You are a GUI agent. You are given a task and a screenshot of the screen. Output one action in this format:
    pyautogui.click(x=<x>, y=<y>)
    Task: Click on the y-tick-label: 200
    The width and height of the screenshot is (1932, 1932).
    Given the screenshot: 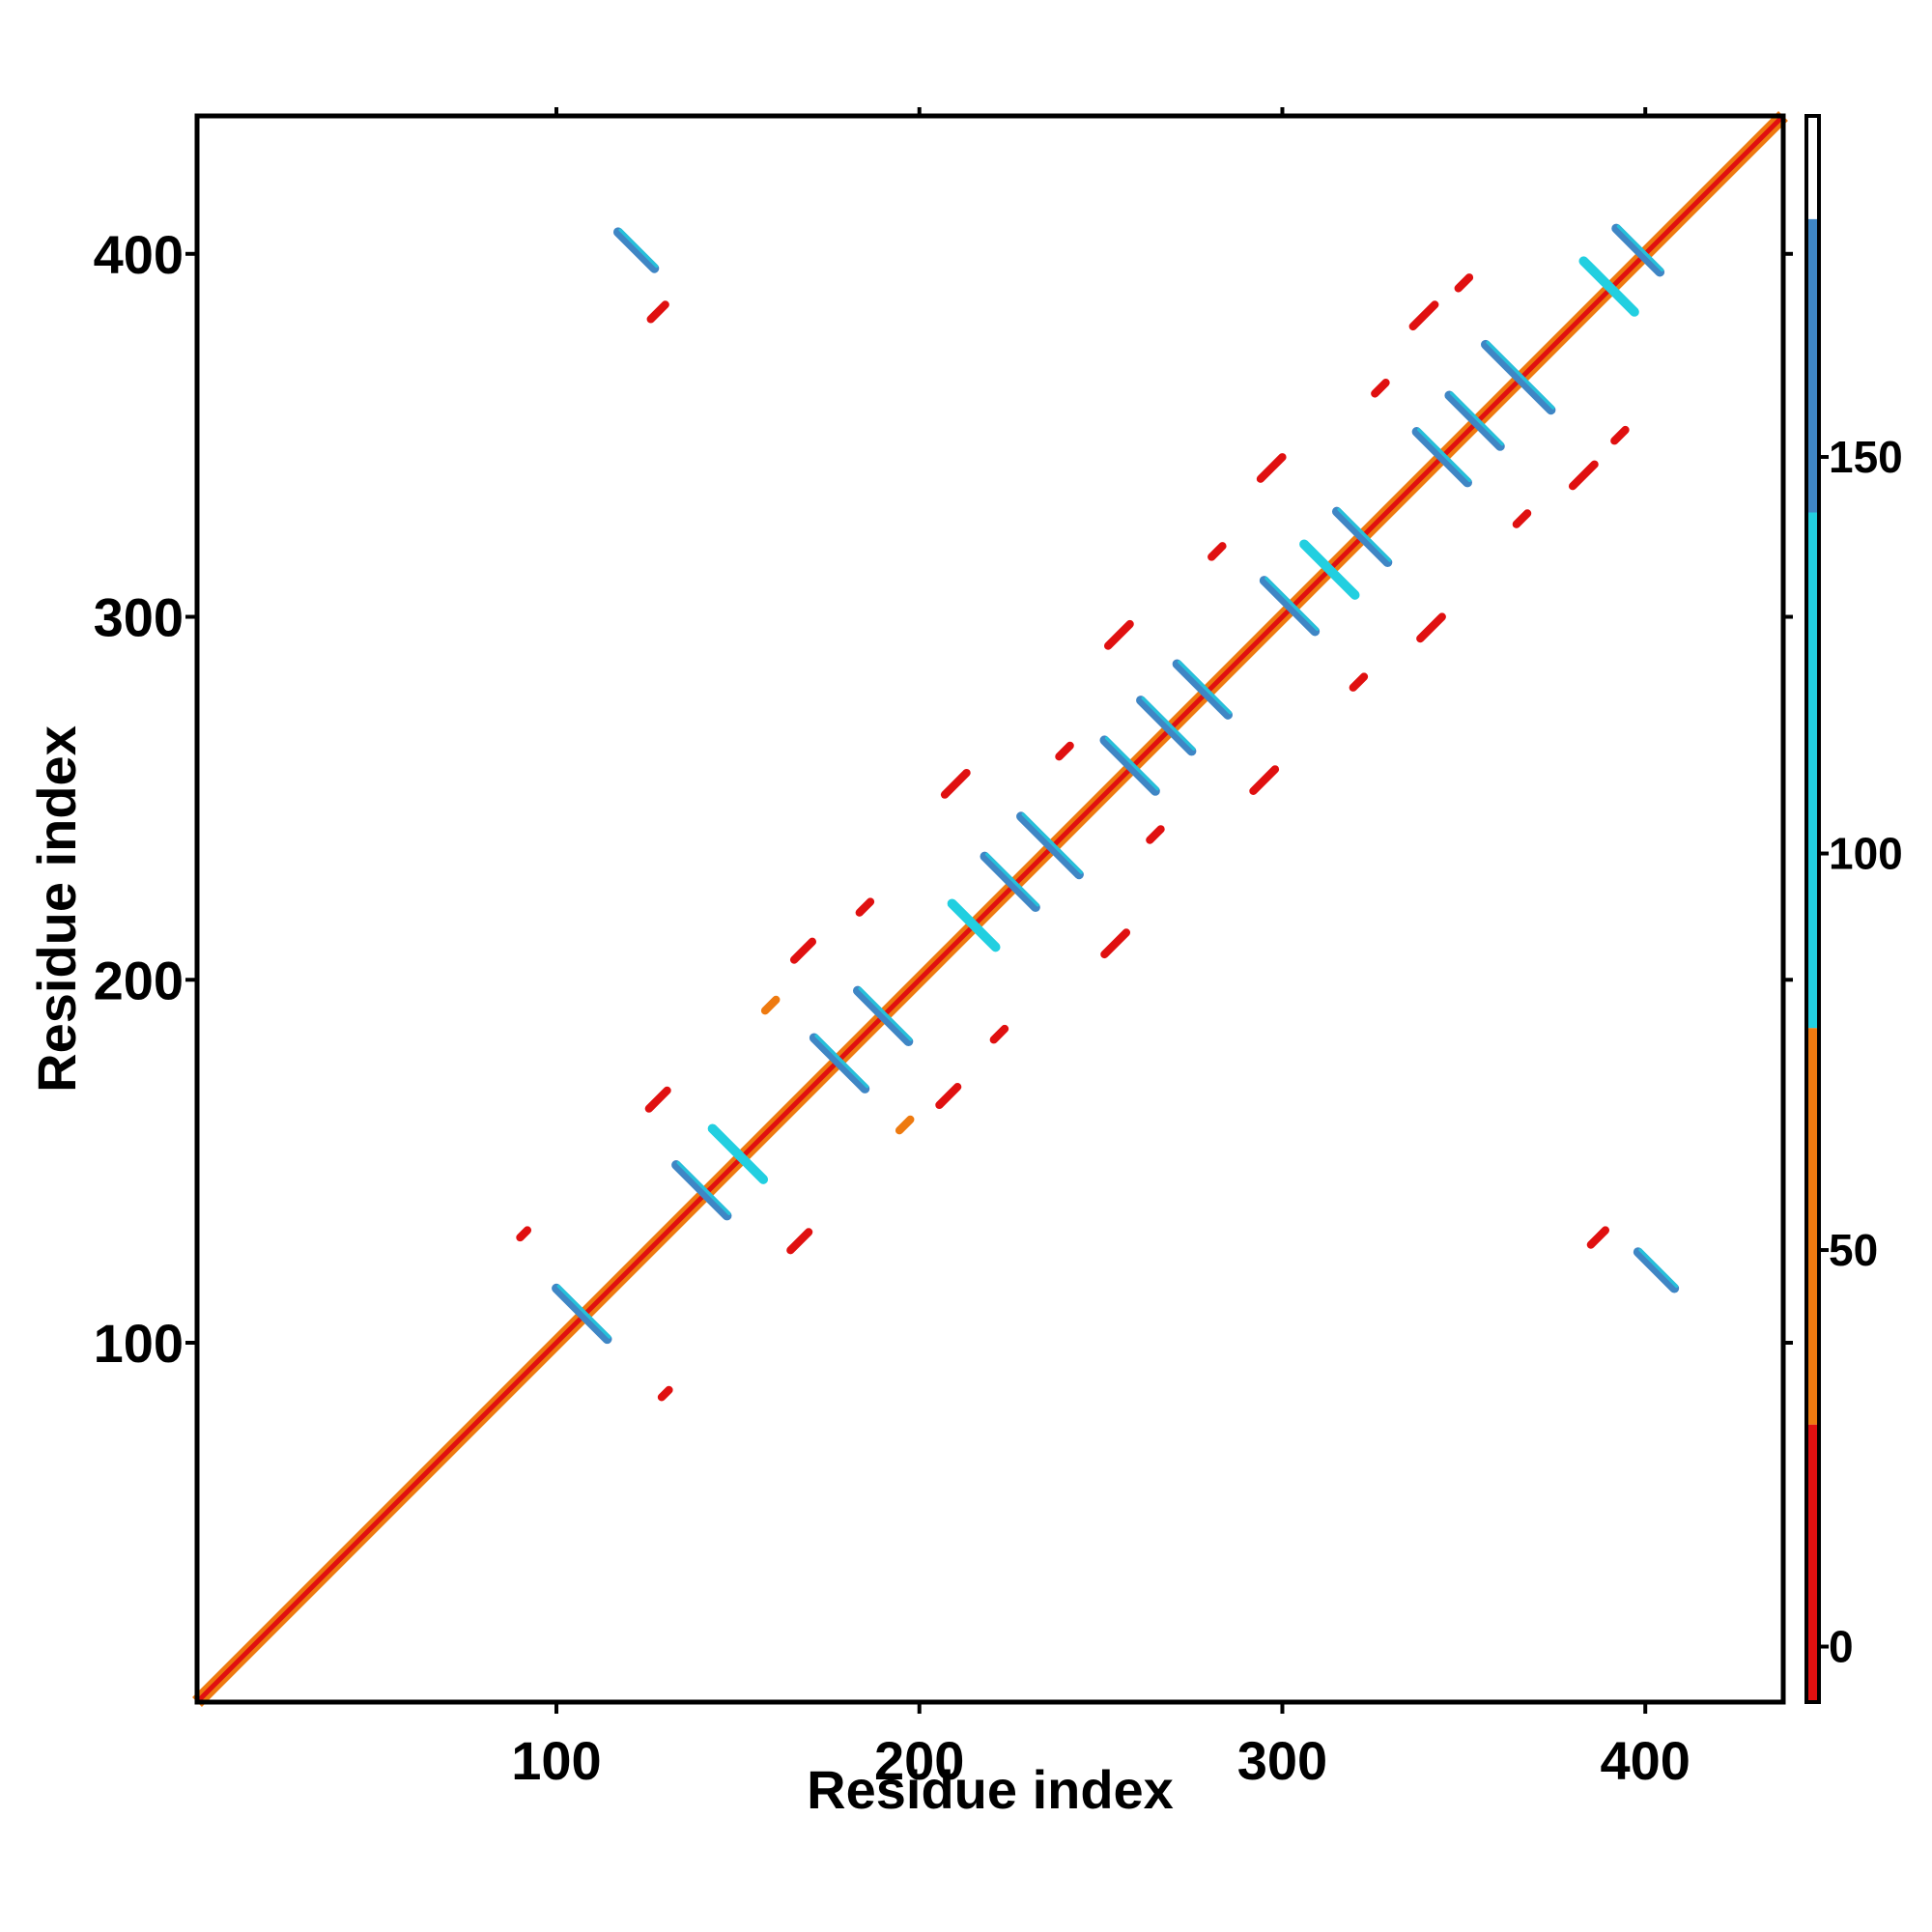 What is the action you would take?
    pyautogui.click(x=139, y=980)
    